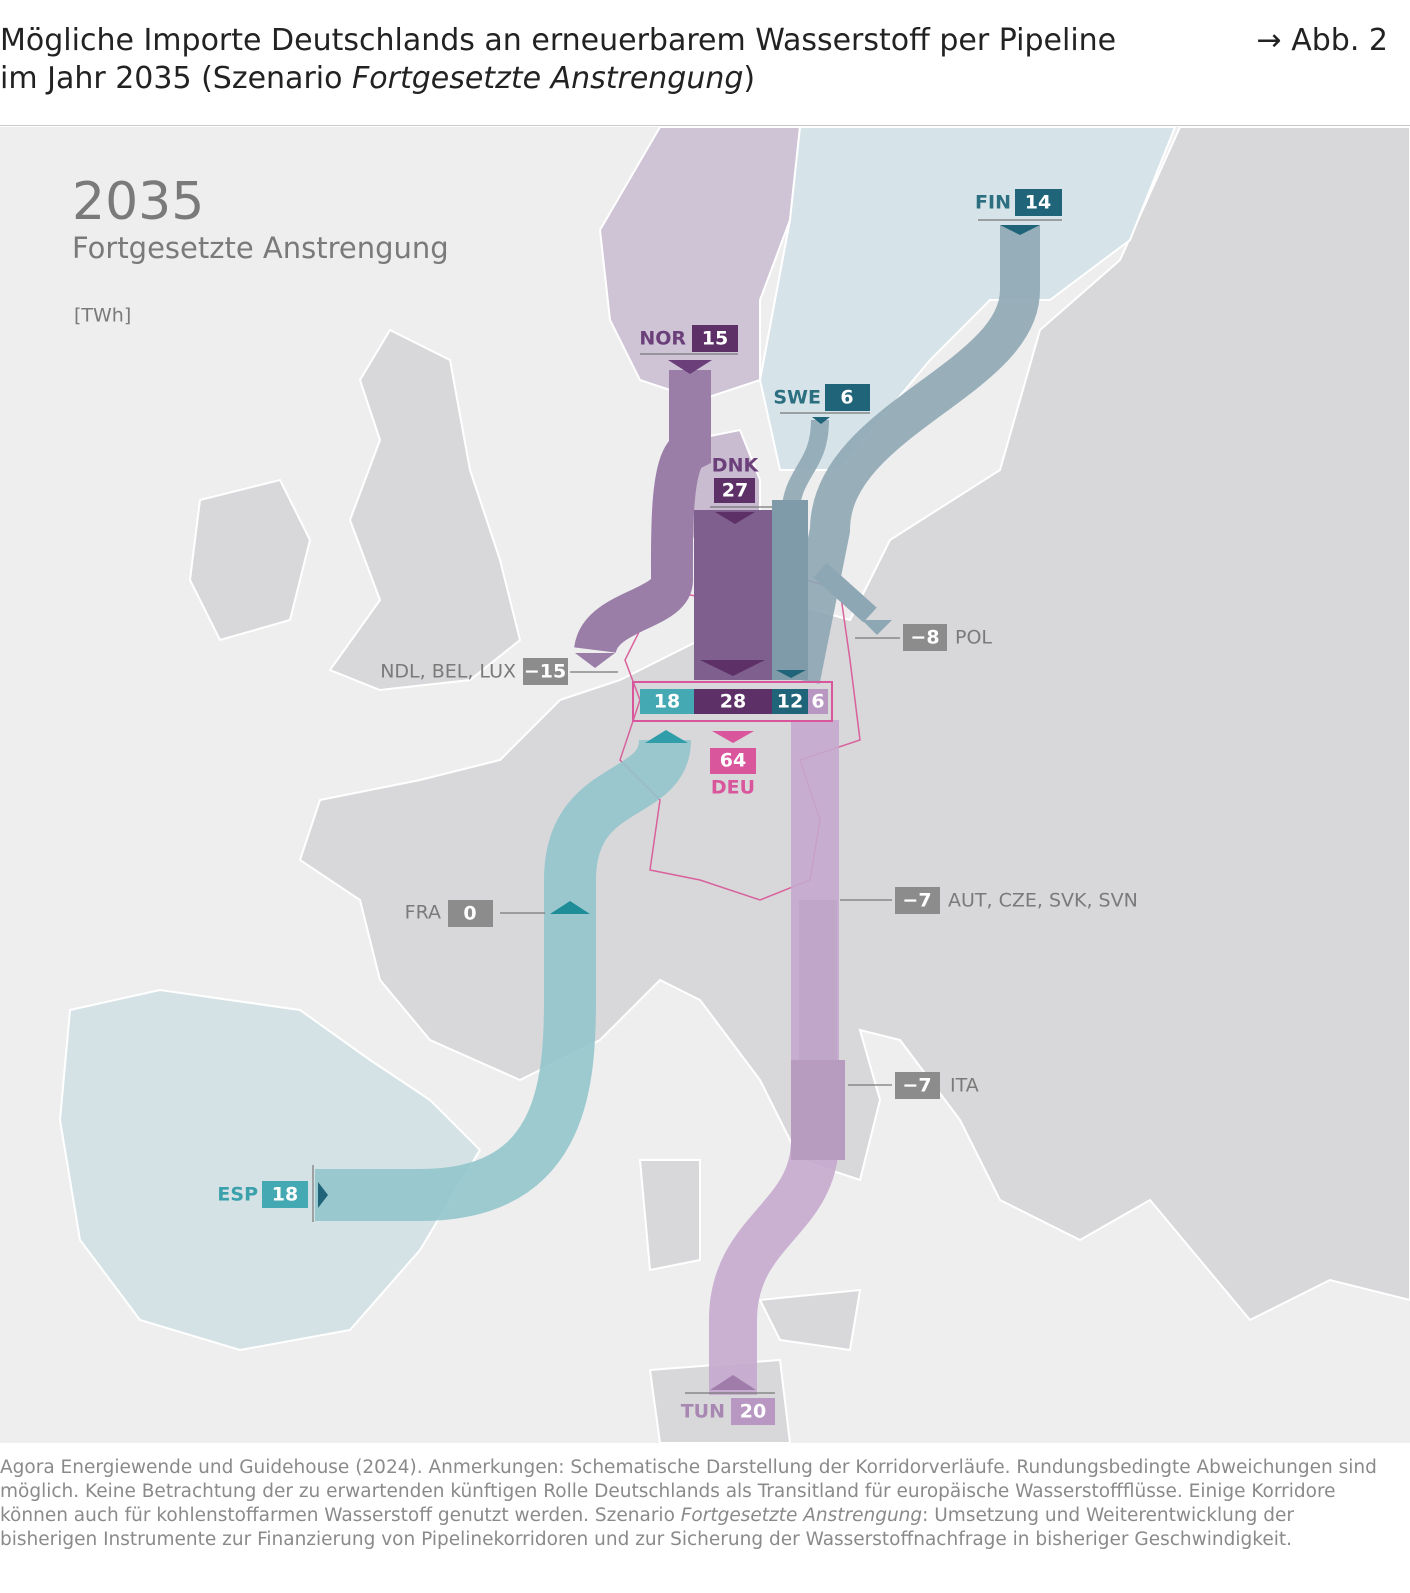 The width and height of the screenshot is (1410, 1593). Describe the element at coordinates (138, 202) in the screenshot. I see `year: 2035` at that location.